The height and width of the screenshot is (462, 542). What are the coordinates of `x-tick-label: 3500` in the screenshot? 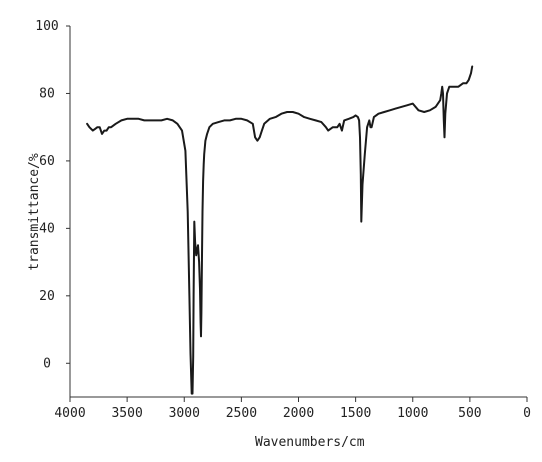 It's located at (126, 413).